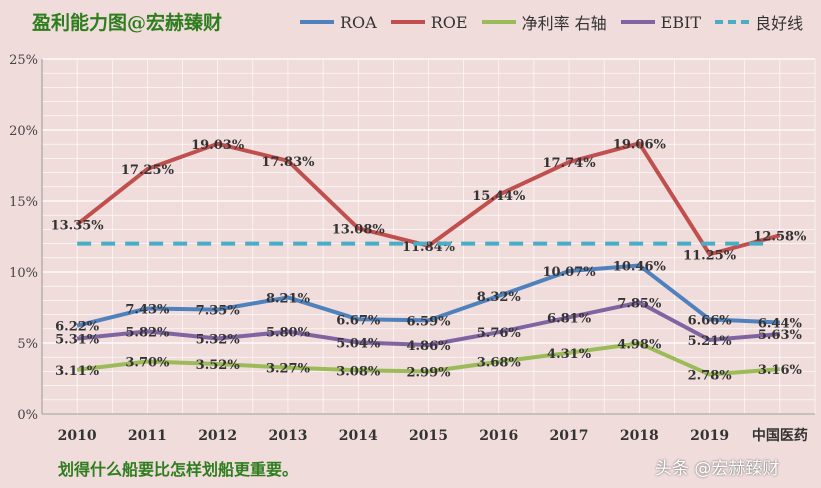 Image resolution: width=821 pixels, height=488 pixels. Describe the element at coordinates (428, 346) in the screenshot. I see `data-label: 4.86%` at that location.